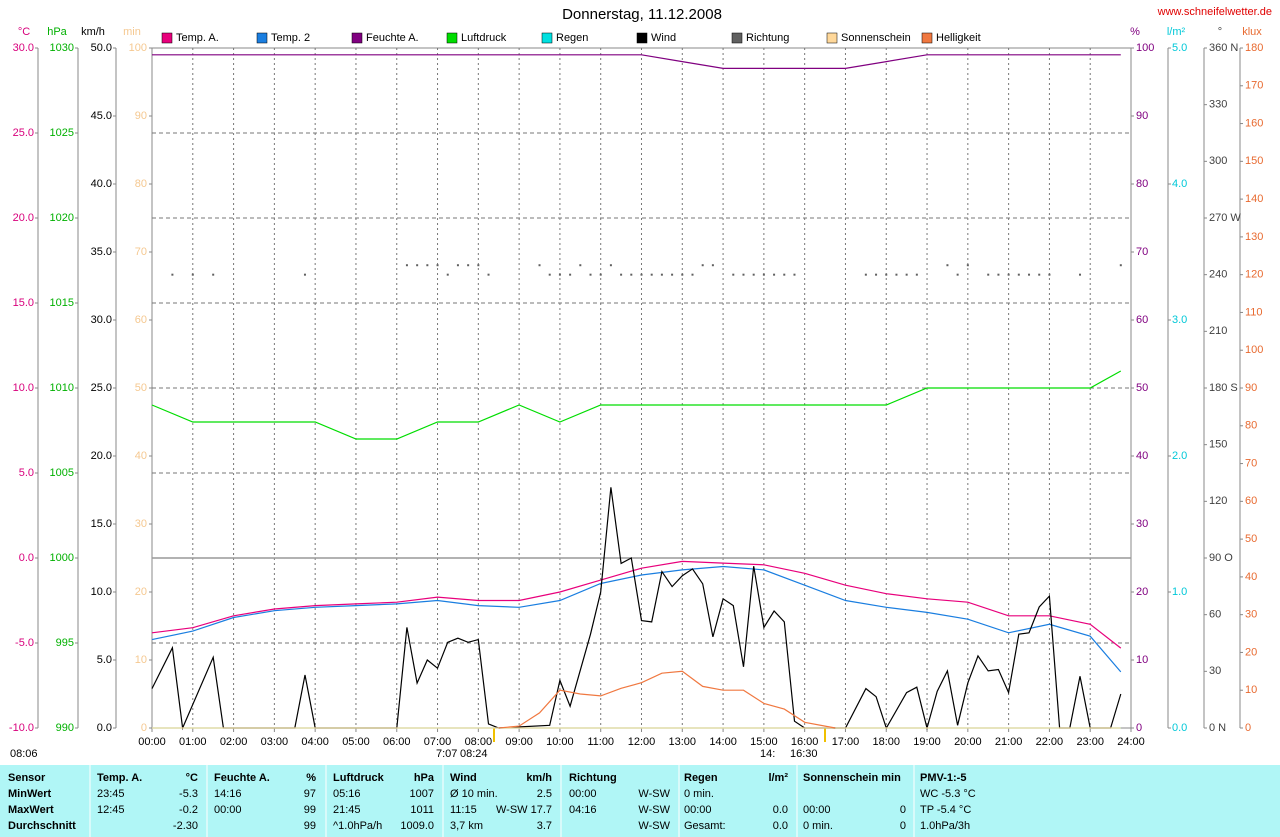 The image size is (1280, 837). Describe the element at coordinates (1218, 275) in the screenshot. I see `y-tick-label: 240` at that location.